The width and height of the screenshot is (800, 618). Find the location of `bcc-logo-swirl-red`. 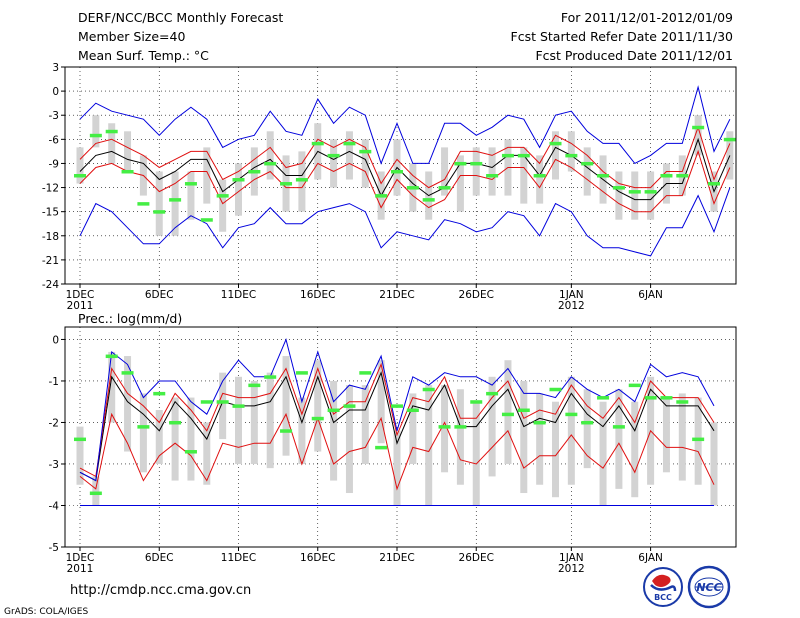

bcc-logo-swirl-red is located at coordinates (661, 580).